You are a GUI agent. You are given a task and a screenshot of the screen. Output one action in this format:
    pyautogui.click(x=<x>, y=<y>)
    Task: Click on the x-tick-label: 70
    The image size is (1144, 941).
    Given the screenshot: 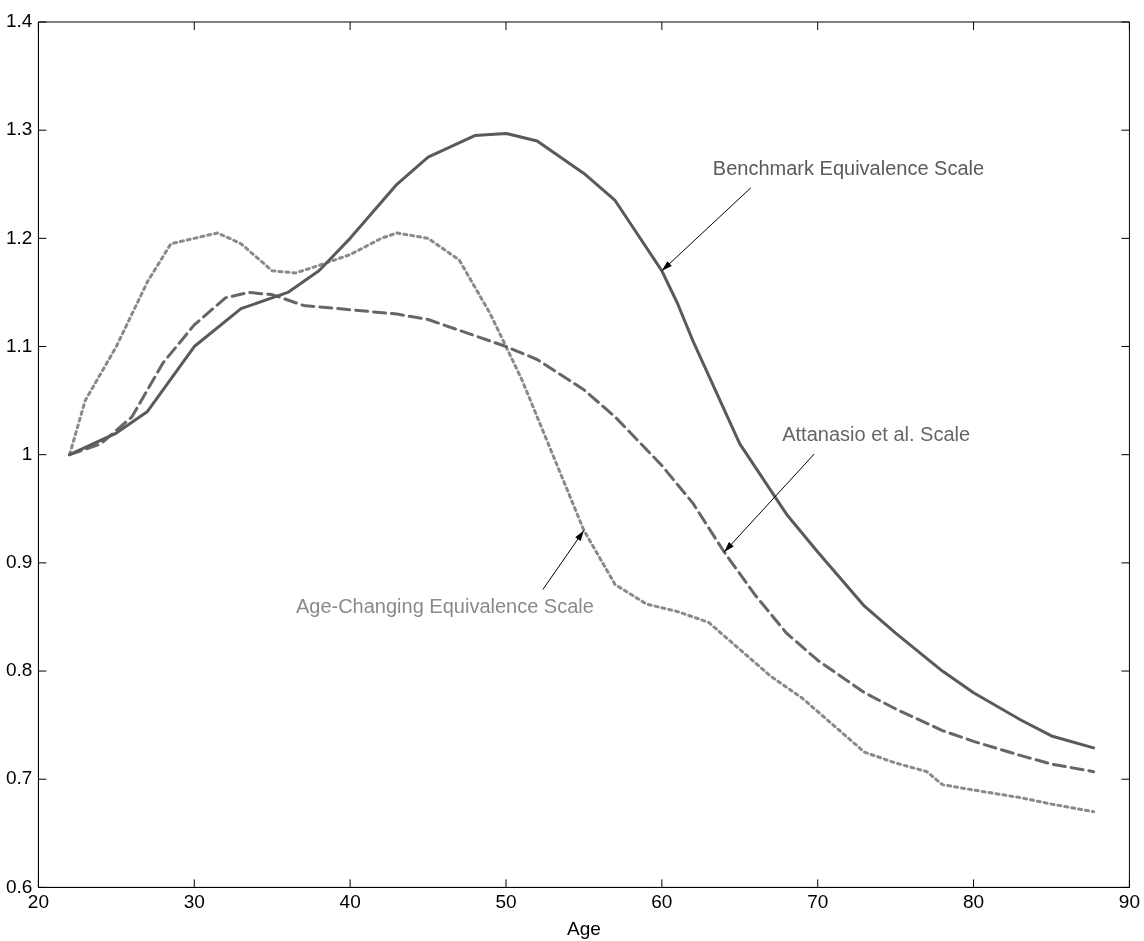 What is the action you would take?
    pyautogui.click(x=818, y=902)
    